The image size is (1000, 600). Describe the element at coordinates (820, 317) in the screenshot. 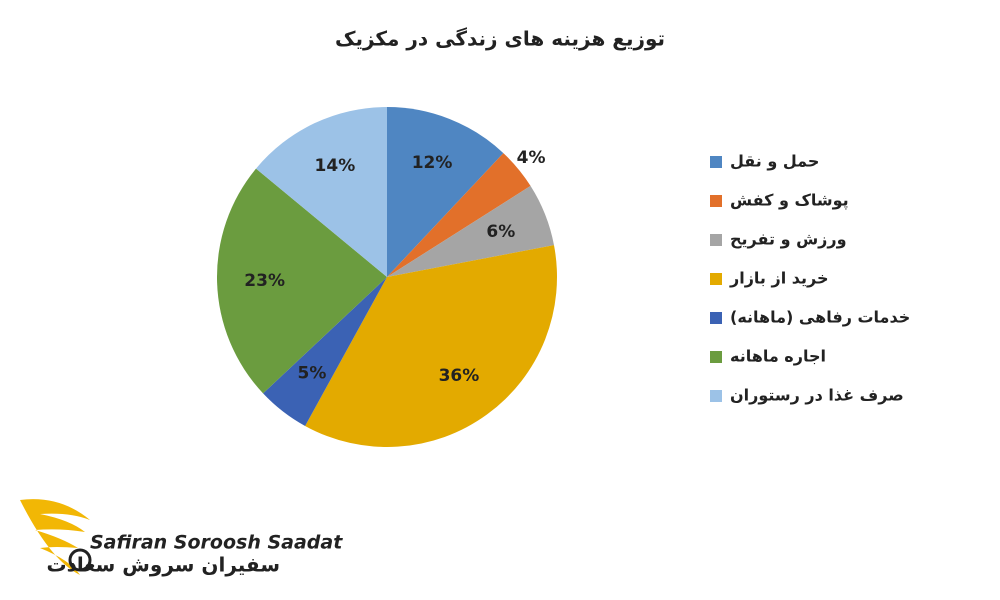

I see `legend-label: خدمات رفاهی (ماهانه)` at that location.